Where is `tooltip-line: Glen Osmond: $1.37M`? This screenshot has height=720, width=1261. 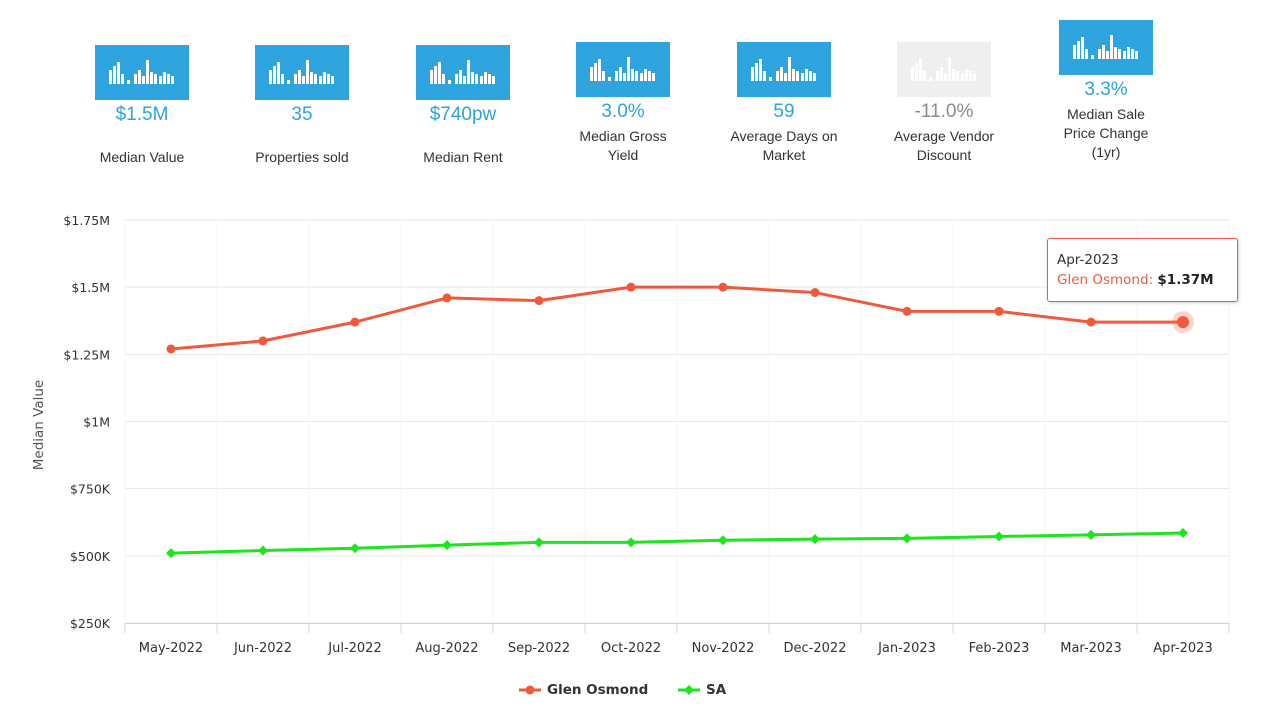
tooltip-line: Glen Osmond: $1.37M is located at coordinates (1135, 280).